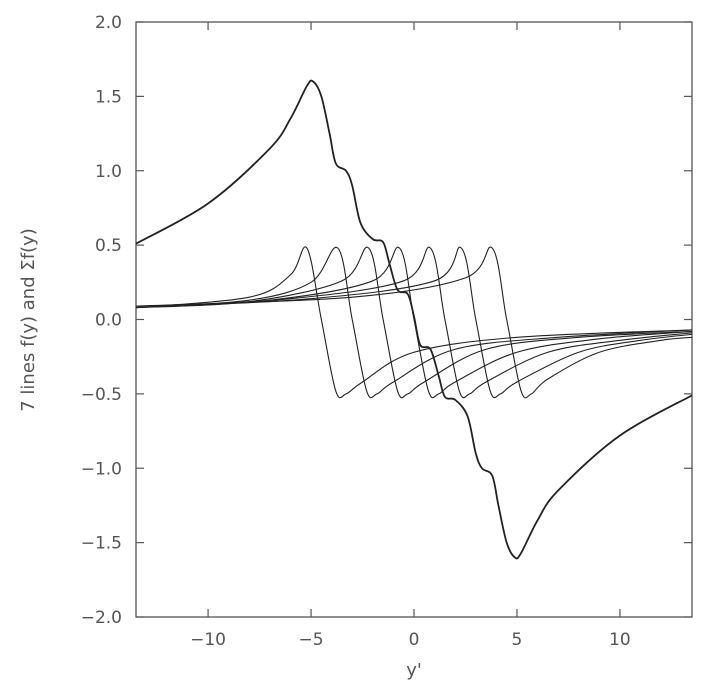 The image size is (708, 692). Describe the element at coordinates (101, 544) in the screenshot. I see `y-tick-label: −1.5` at that location.